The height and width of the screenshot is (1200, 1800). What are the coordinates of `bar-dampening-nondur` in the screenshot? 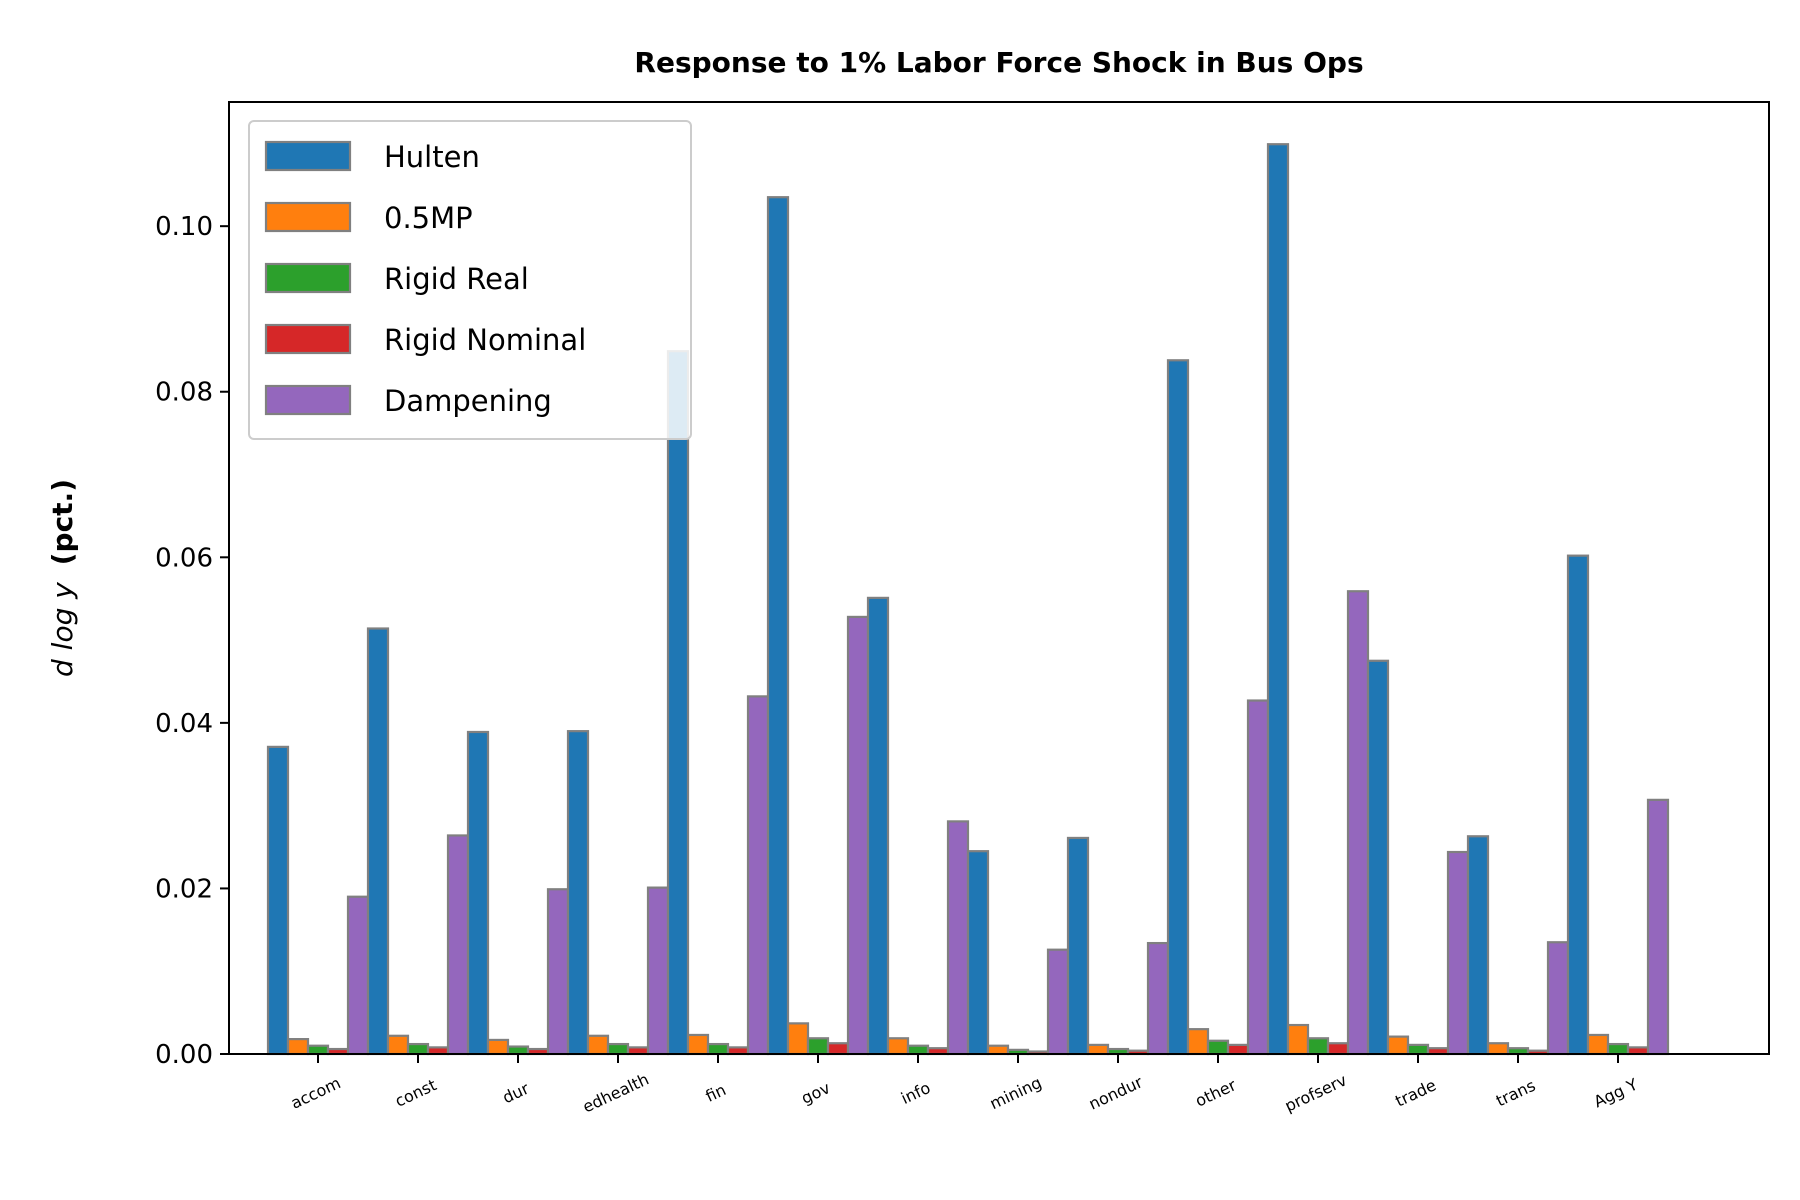 It's located at (1158, 998).